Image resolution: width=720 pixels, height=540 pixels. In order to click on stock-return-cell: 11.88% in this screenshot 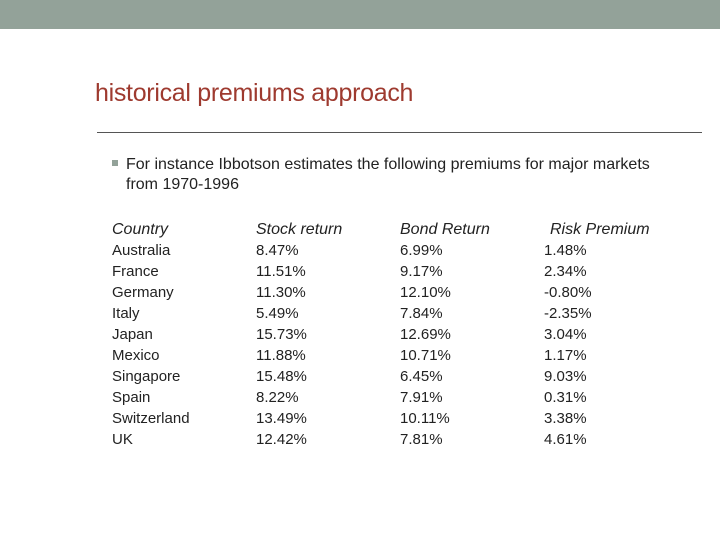, I will do `click(281, 355)`.